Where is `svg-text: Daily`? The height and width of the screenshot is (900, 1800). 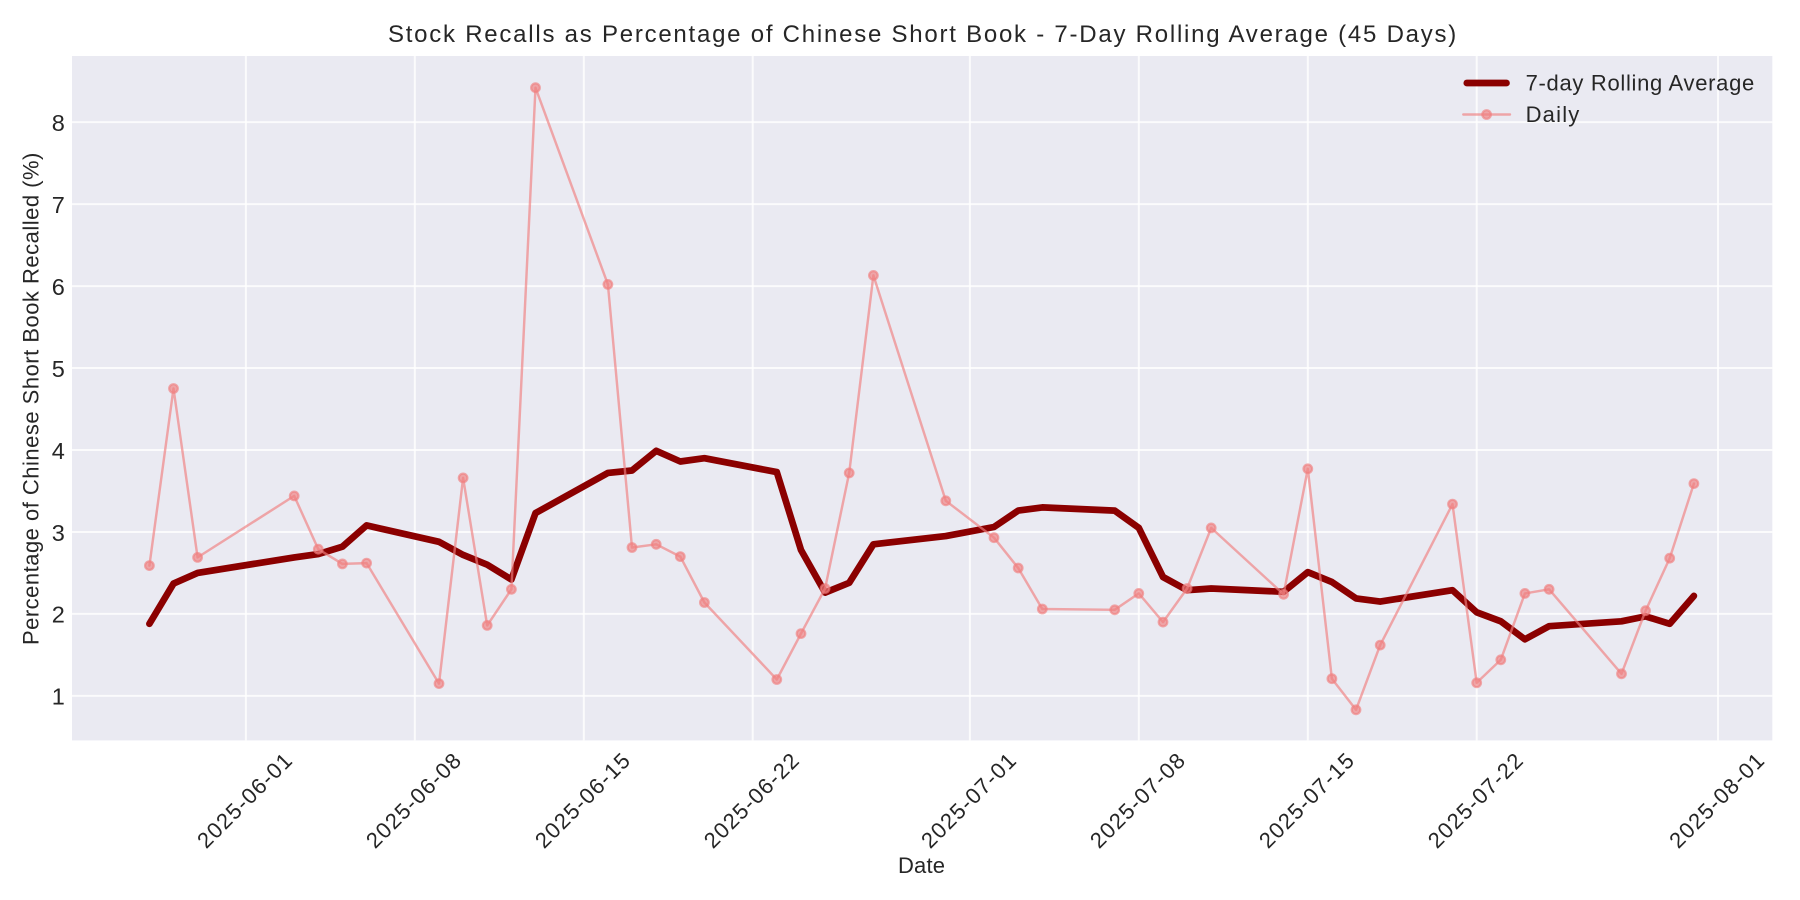
svg-text: Daily is located at coordinates (1553, 114).